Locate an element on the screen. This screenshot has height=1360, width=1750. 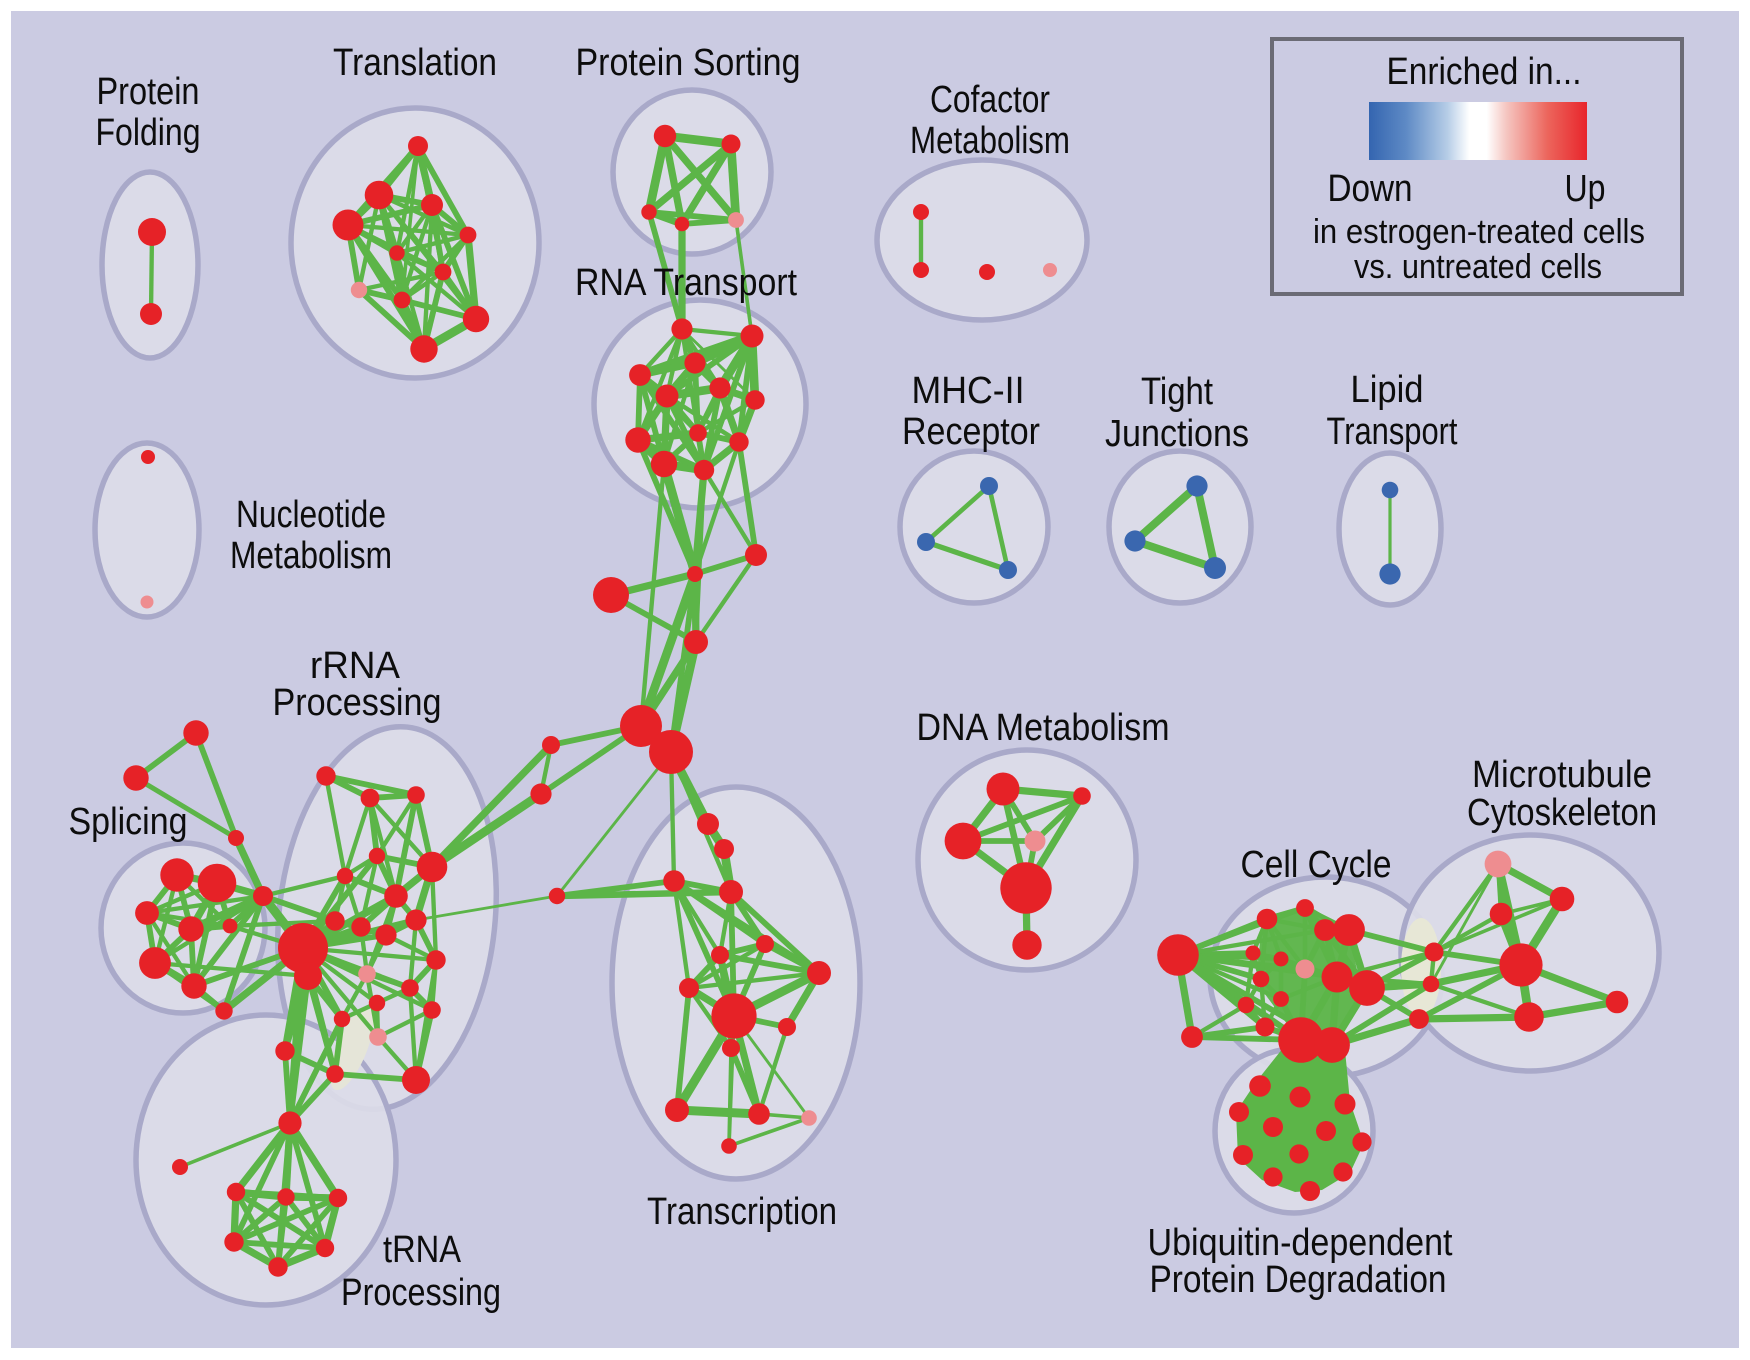
svg-text: Folding is located at coordinates (148, 133).